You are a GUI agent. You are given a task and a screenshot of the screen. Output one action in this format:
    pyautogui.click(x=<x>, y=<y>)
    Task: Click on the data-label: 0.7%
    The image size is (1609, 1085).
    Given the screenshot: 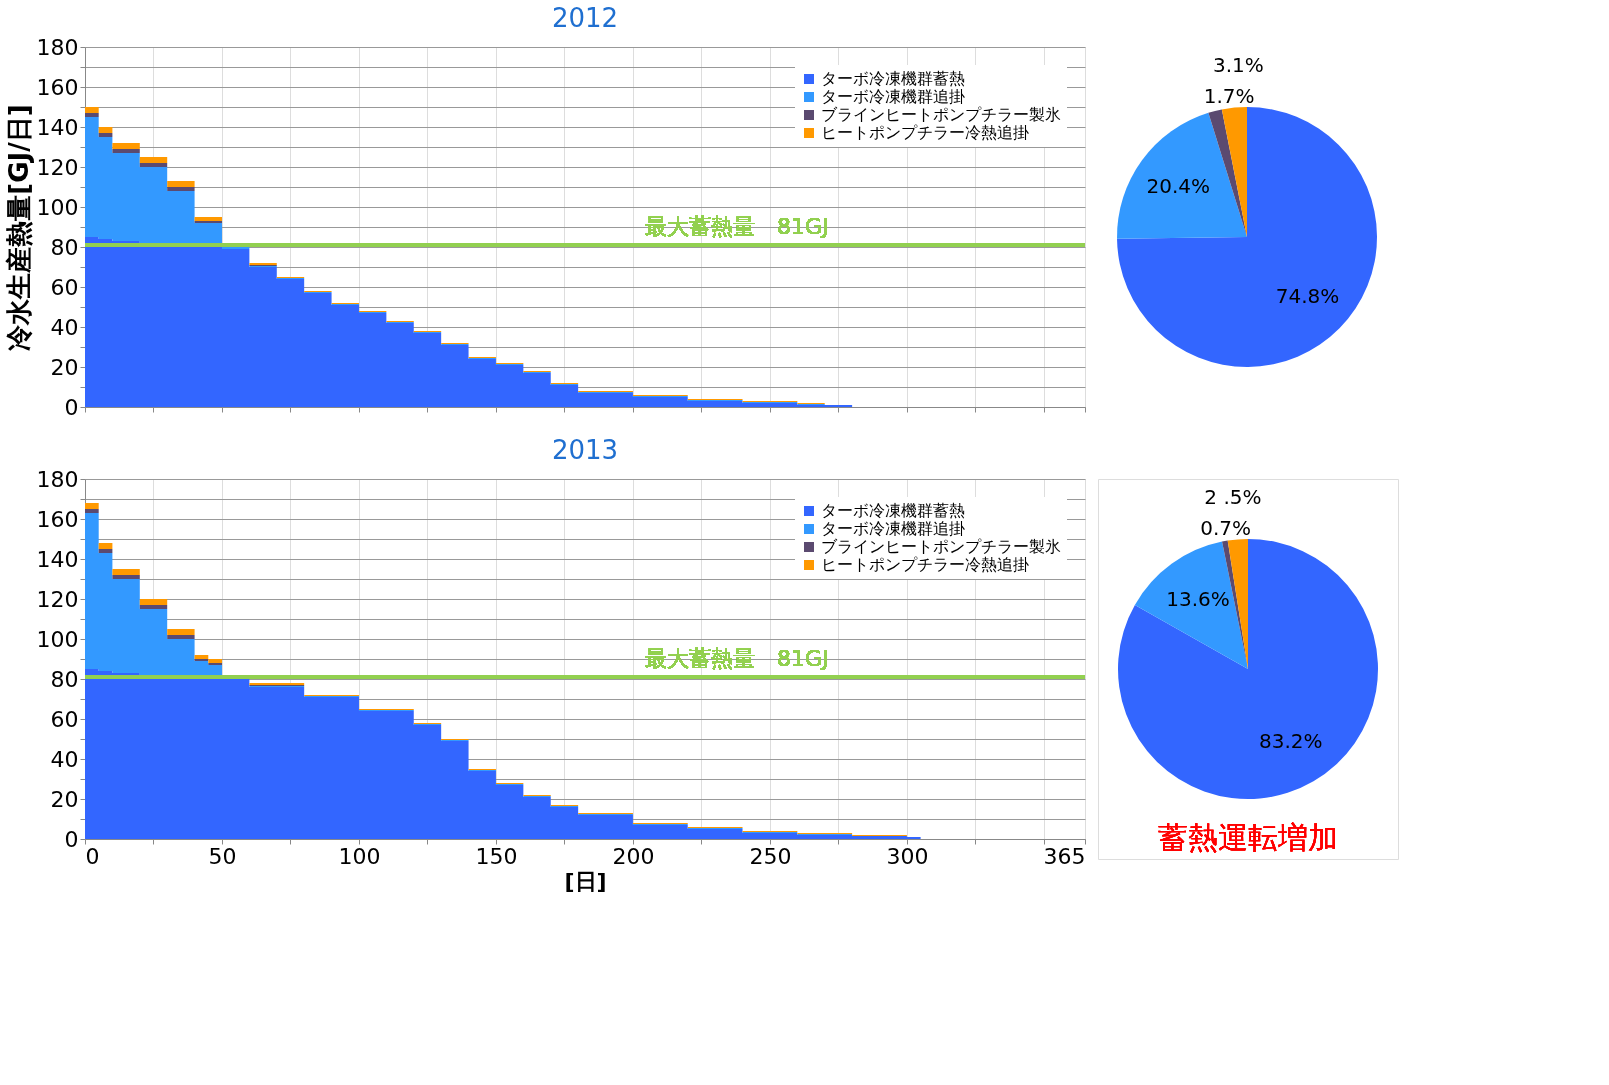 What is the action you would take?
    pyautogui.click(x=1226, y=528)
    